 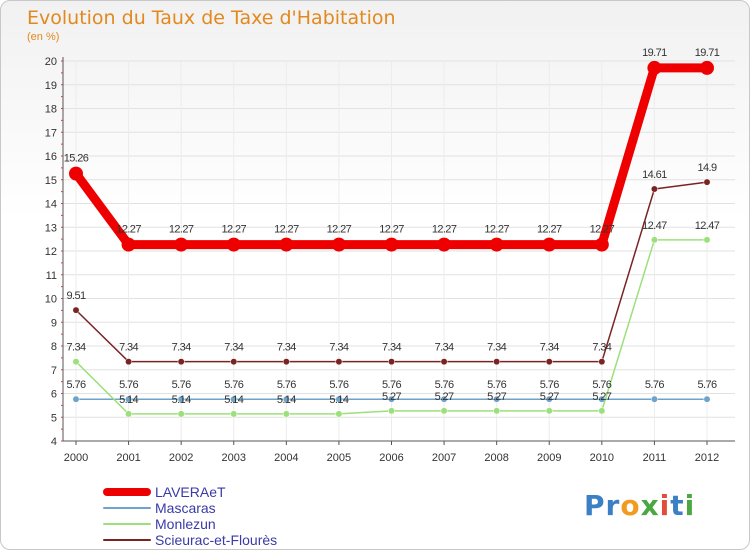 What do you see at coordinates (51, 205) in the screenshot?
I see `y-tick-label: 14` at bounding box center [51, 205].